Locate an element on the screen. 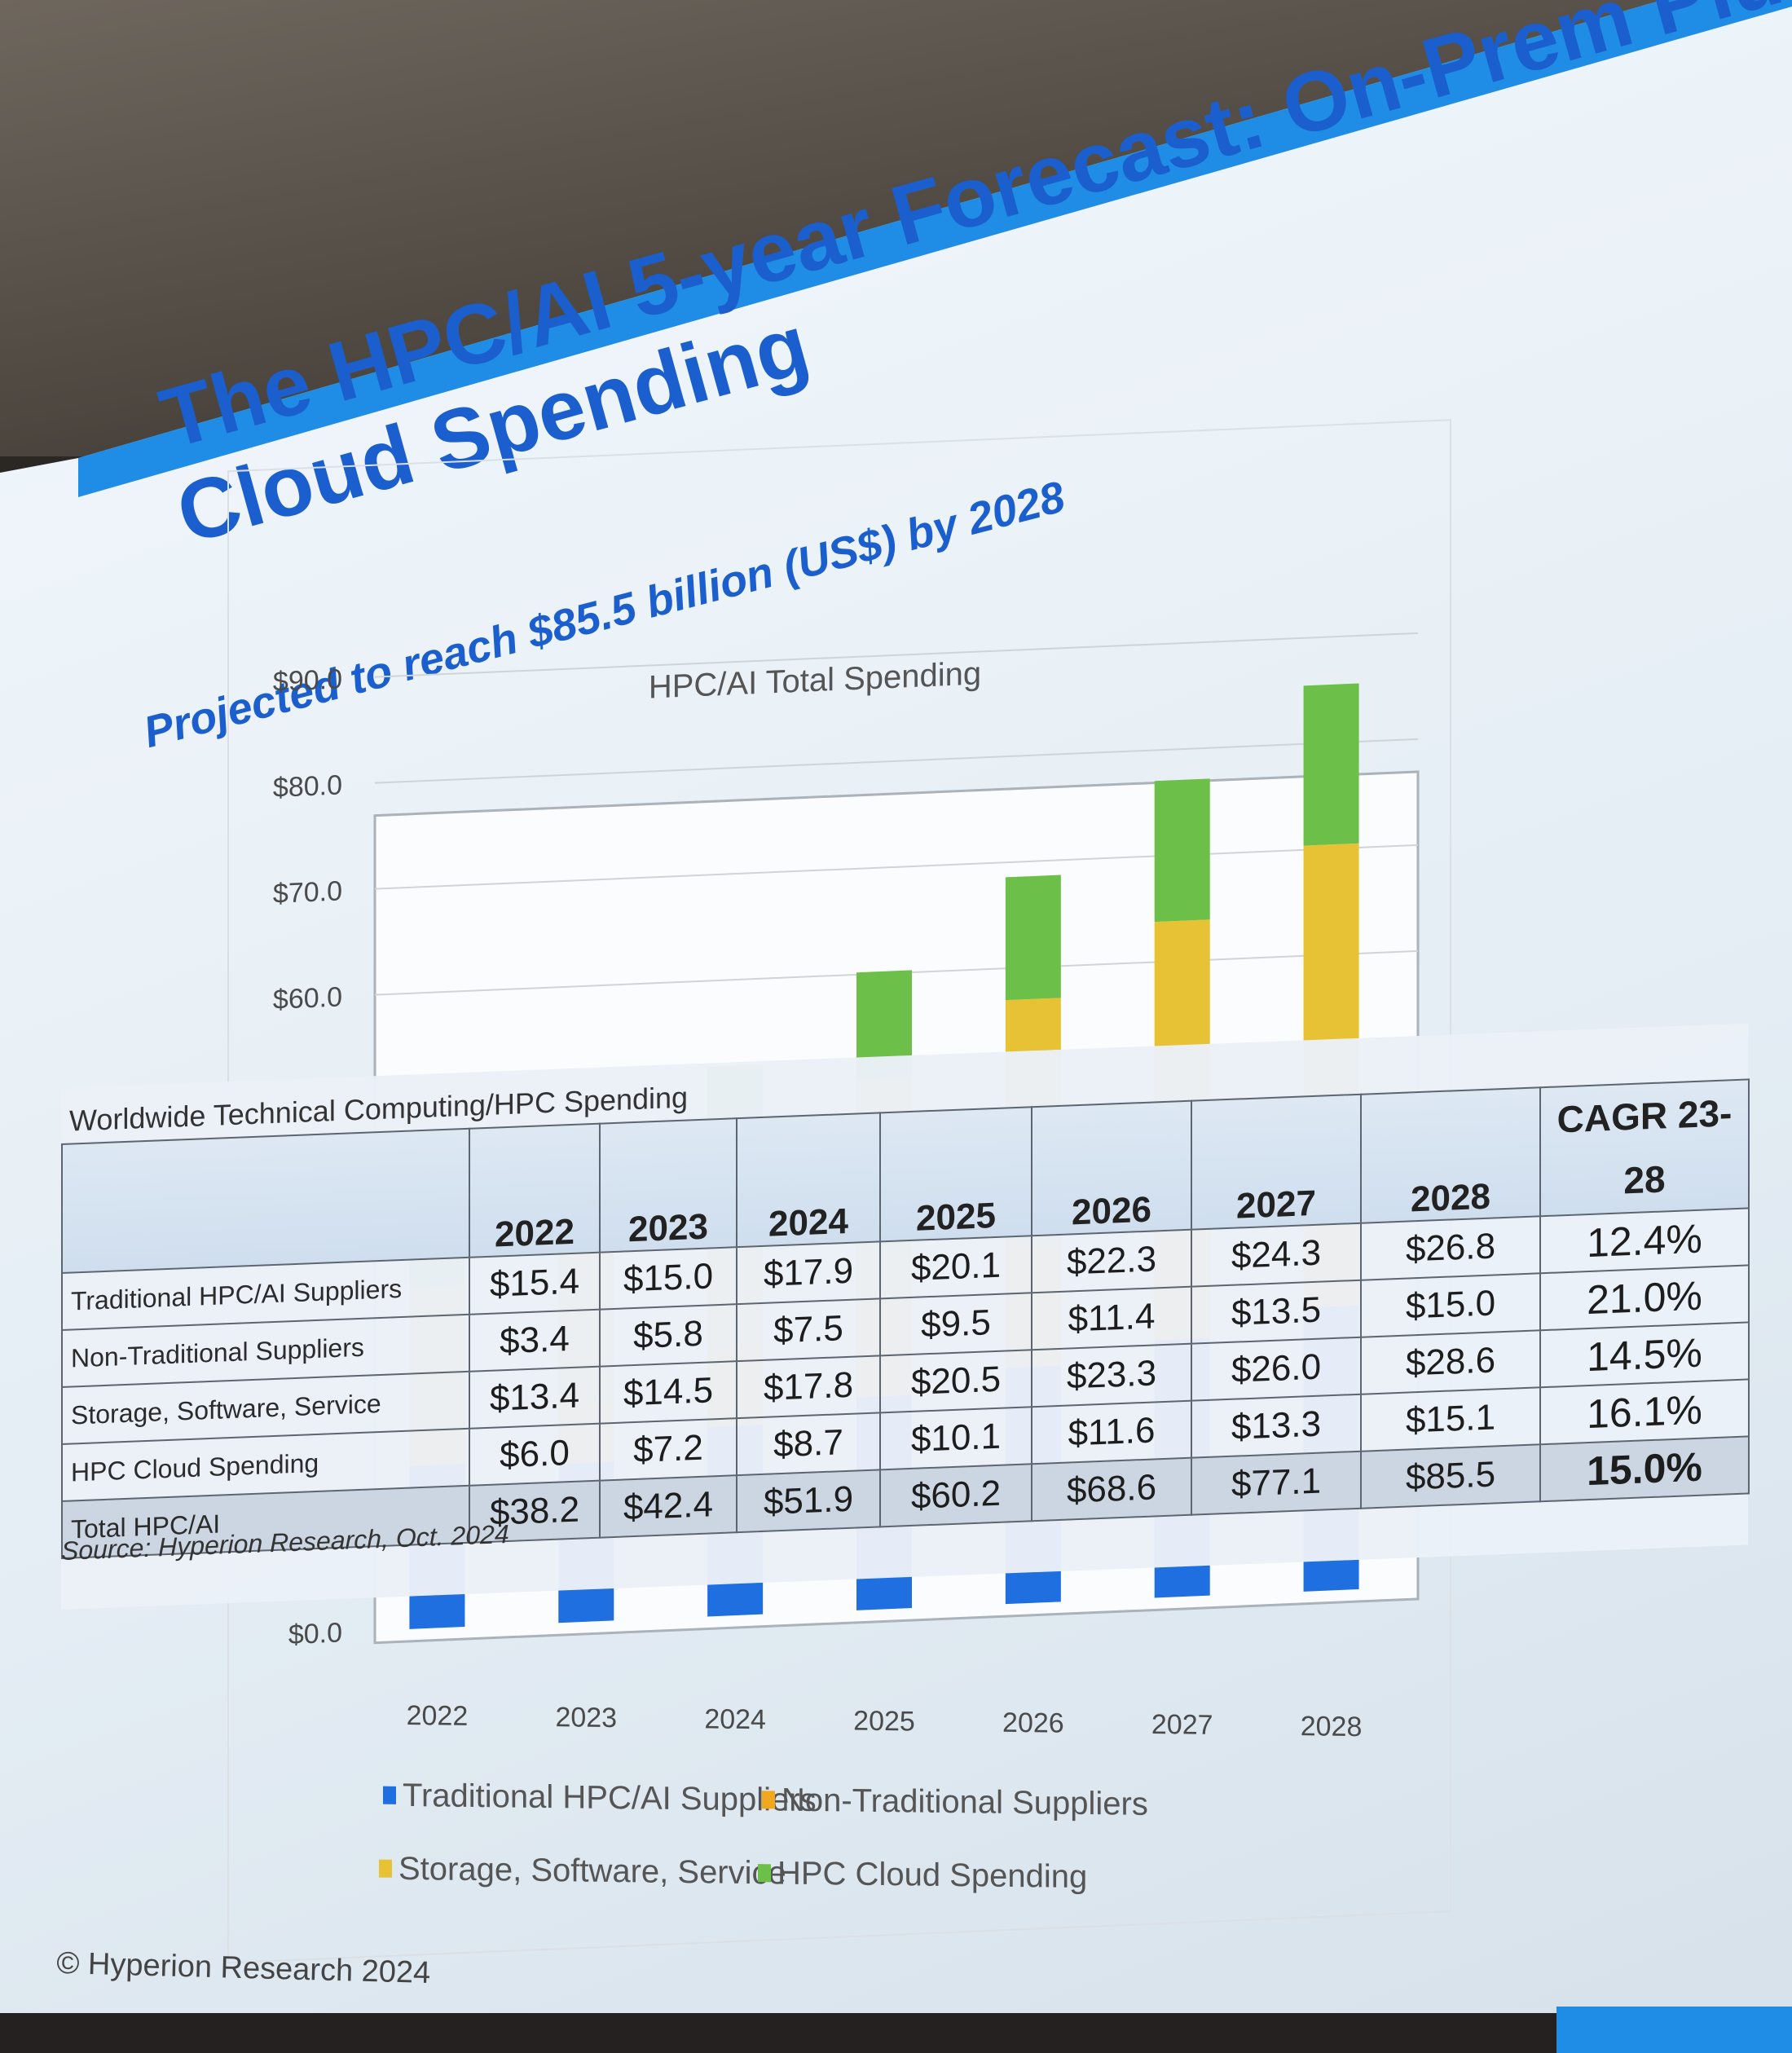 This screenshot has width=1792, height=2053. table-cell: $13.4 is located at coordinates (534, 1397).